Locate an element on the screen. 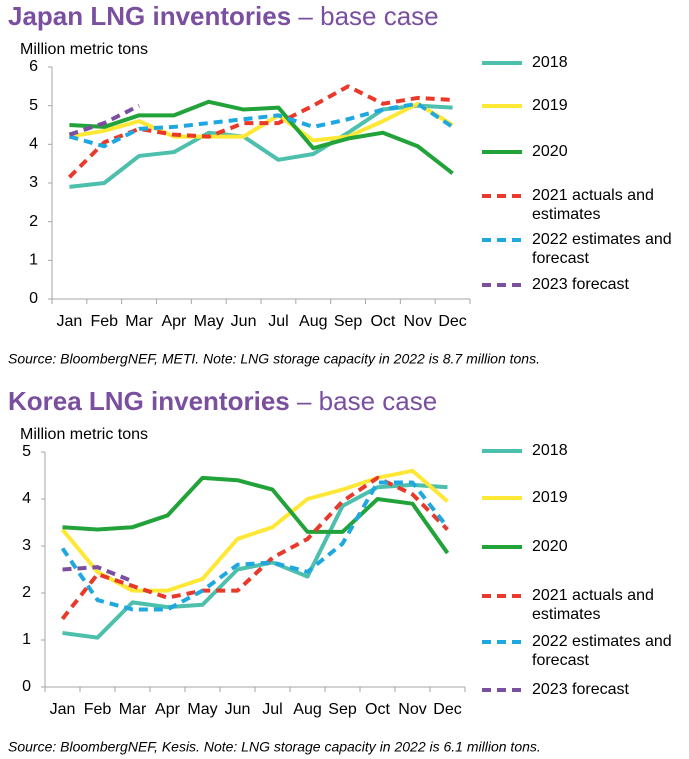 The width and height of the screenshot is (689, 759). title-main: Korea LNG inventories is located at coordinates (149, 401).